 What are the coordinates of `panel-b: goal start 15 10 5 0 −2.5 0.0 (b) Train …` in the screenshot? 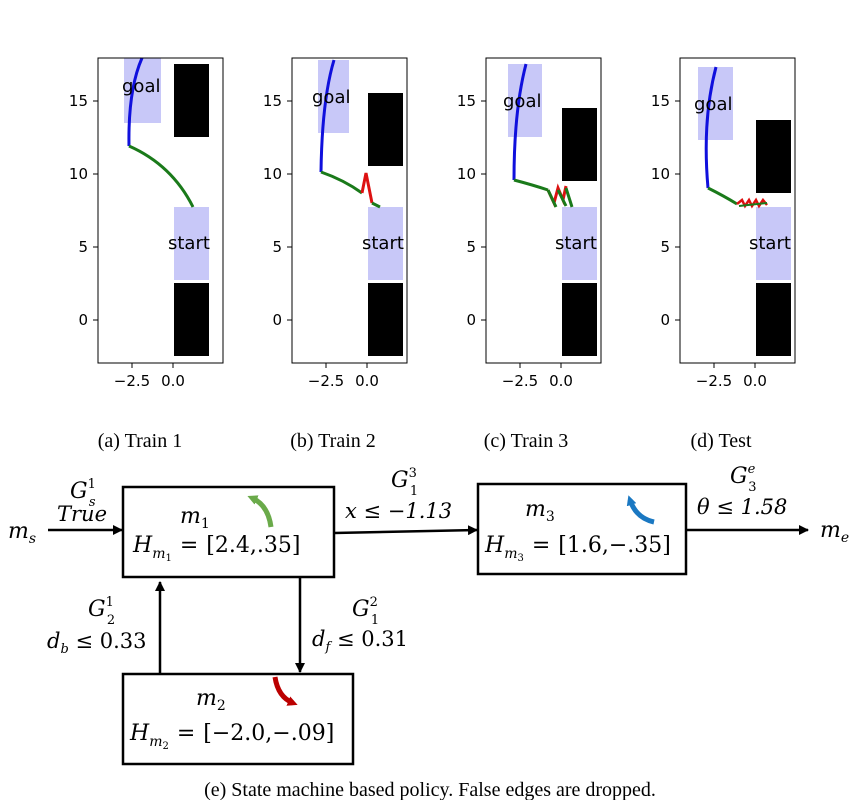 It's located at (335, 254).